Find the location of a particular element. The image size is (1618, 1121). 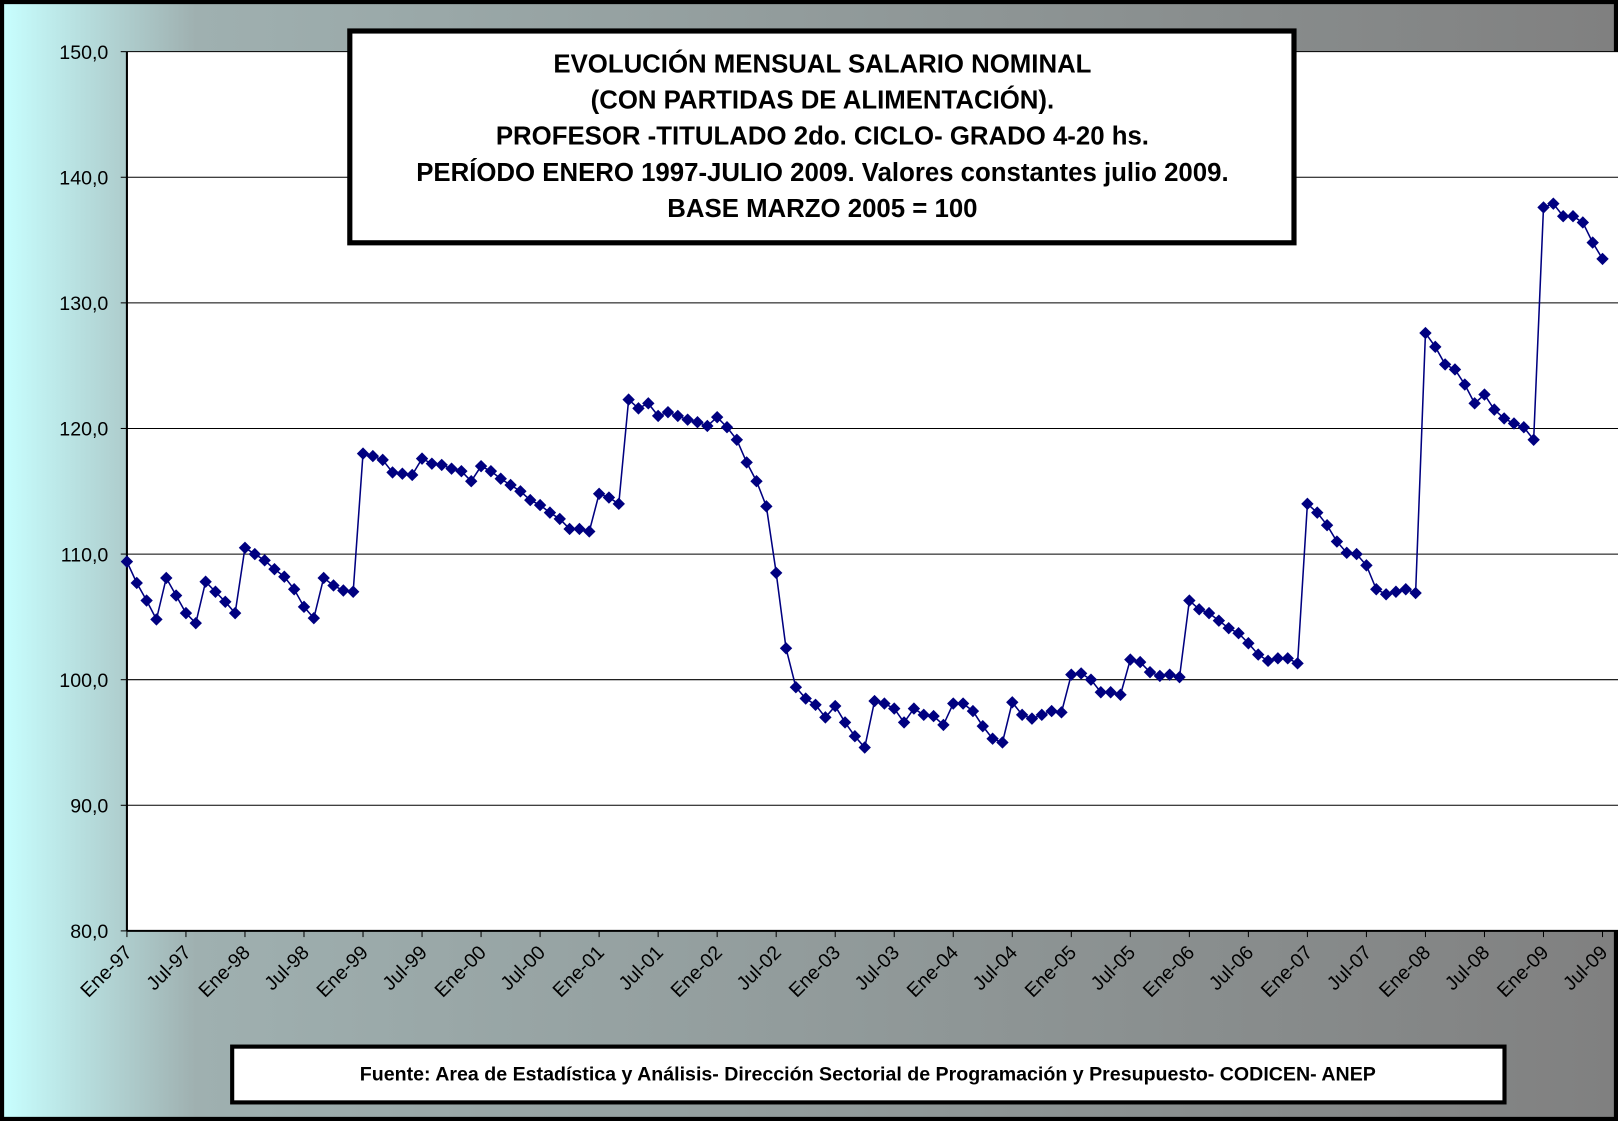

chart-title: EVOLUCIÓN MENSUAL SALARIO NOMINAL is located at coordinates (822, 63).